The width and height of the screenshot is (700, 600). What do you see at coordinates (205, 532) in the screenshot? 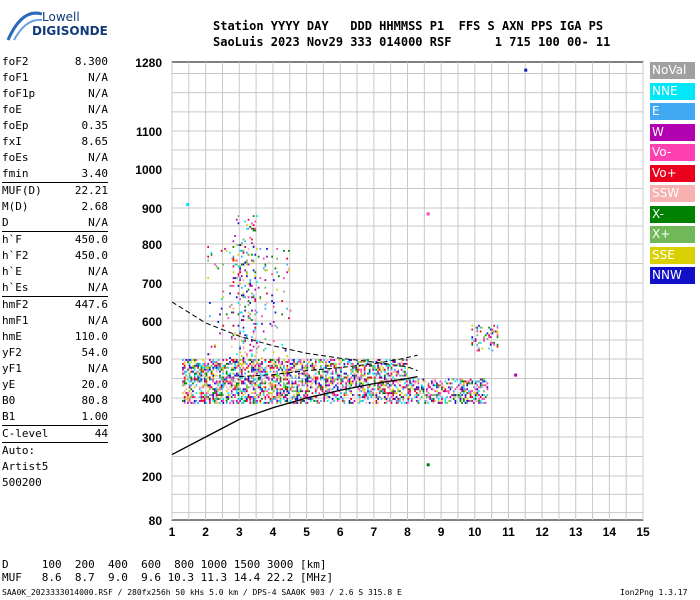
I see `x-tick-label: 2` at bounding box center [205, 532].